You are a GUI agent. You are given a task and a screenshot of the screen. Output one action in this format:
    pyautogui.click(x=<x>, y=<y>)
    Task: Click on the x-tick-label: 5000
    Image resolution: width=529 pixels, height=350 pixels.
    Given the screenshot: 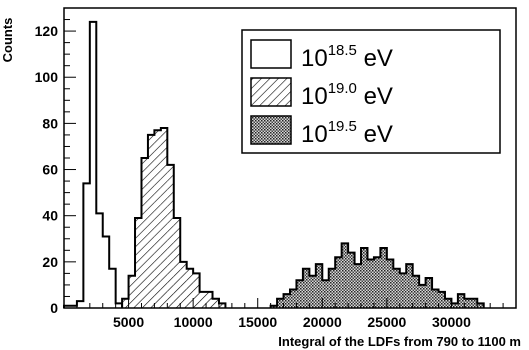 What is the action you would take?
    pyautogui.click(x=128, y=322)
    